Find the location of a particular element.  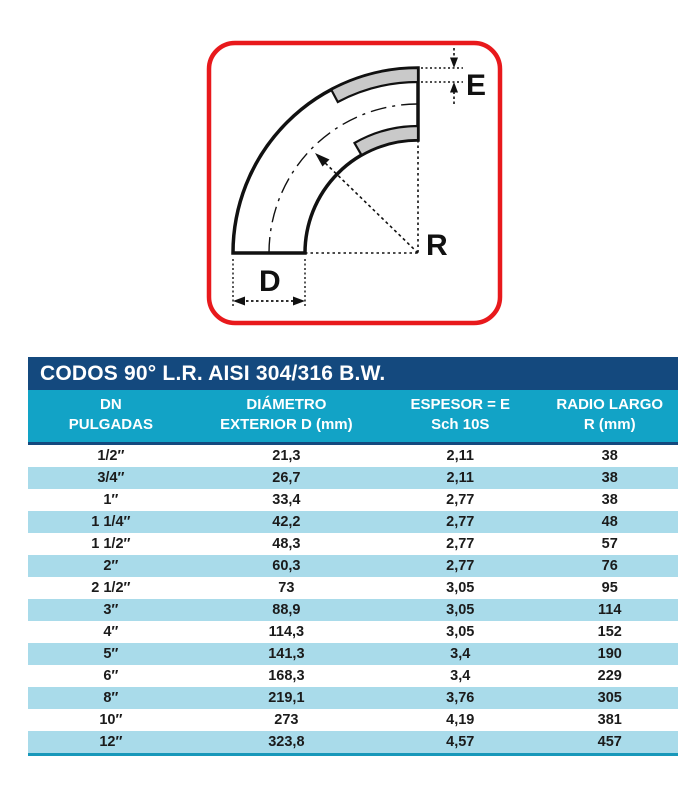

table-cell: 76 is located at coordinates (609, 566).